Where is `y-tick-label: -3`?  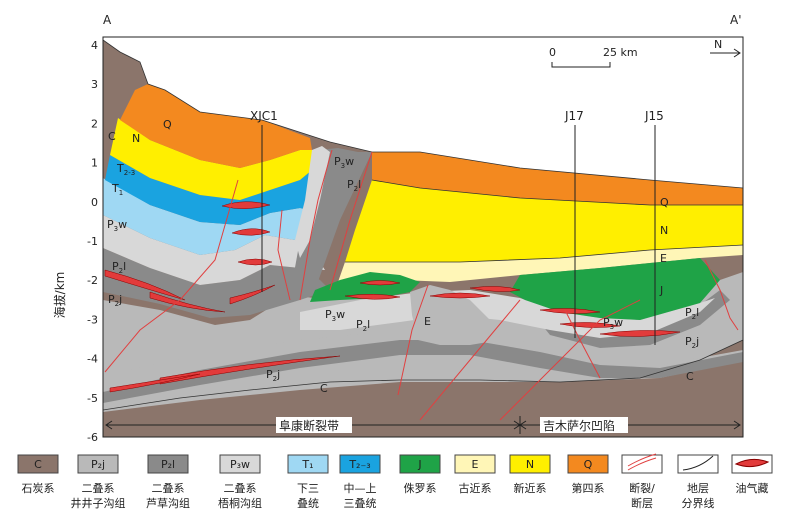
y-tick-label: -3 is located at coordinates (92, 319).